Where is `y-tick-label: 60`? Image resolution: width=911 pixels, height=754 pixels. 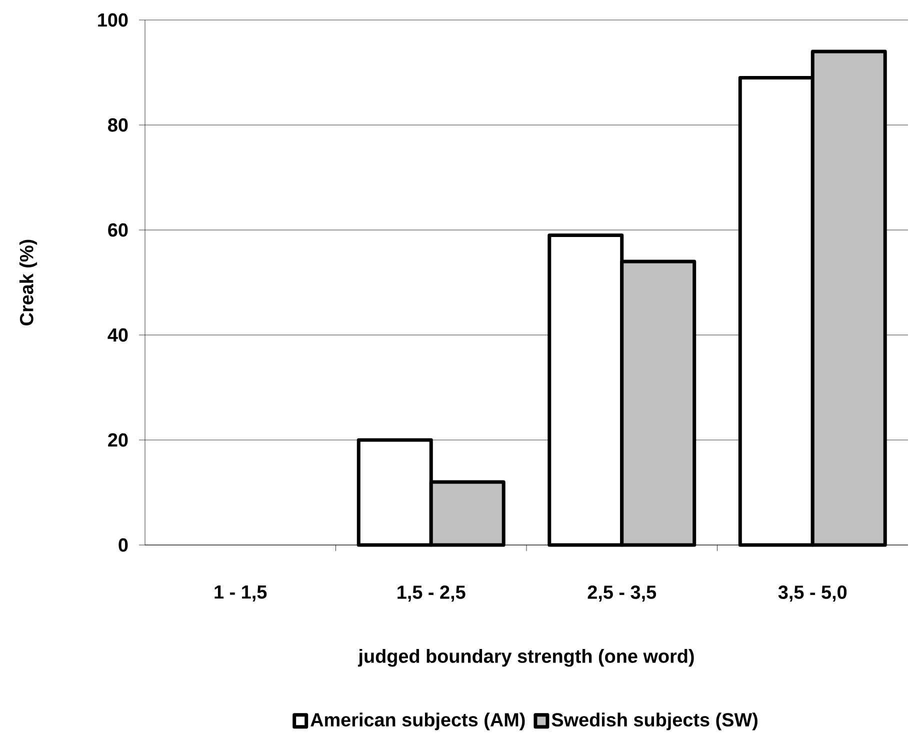
y-tick-label: 60 is located at coordinates (118, 230).